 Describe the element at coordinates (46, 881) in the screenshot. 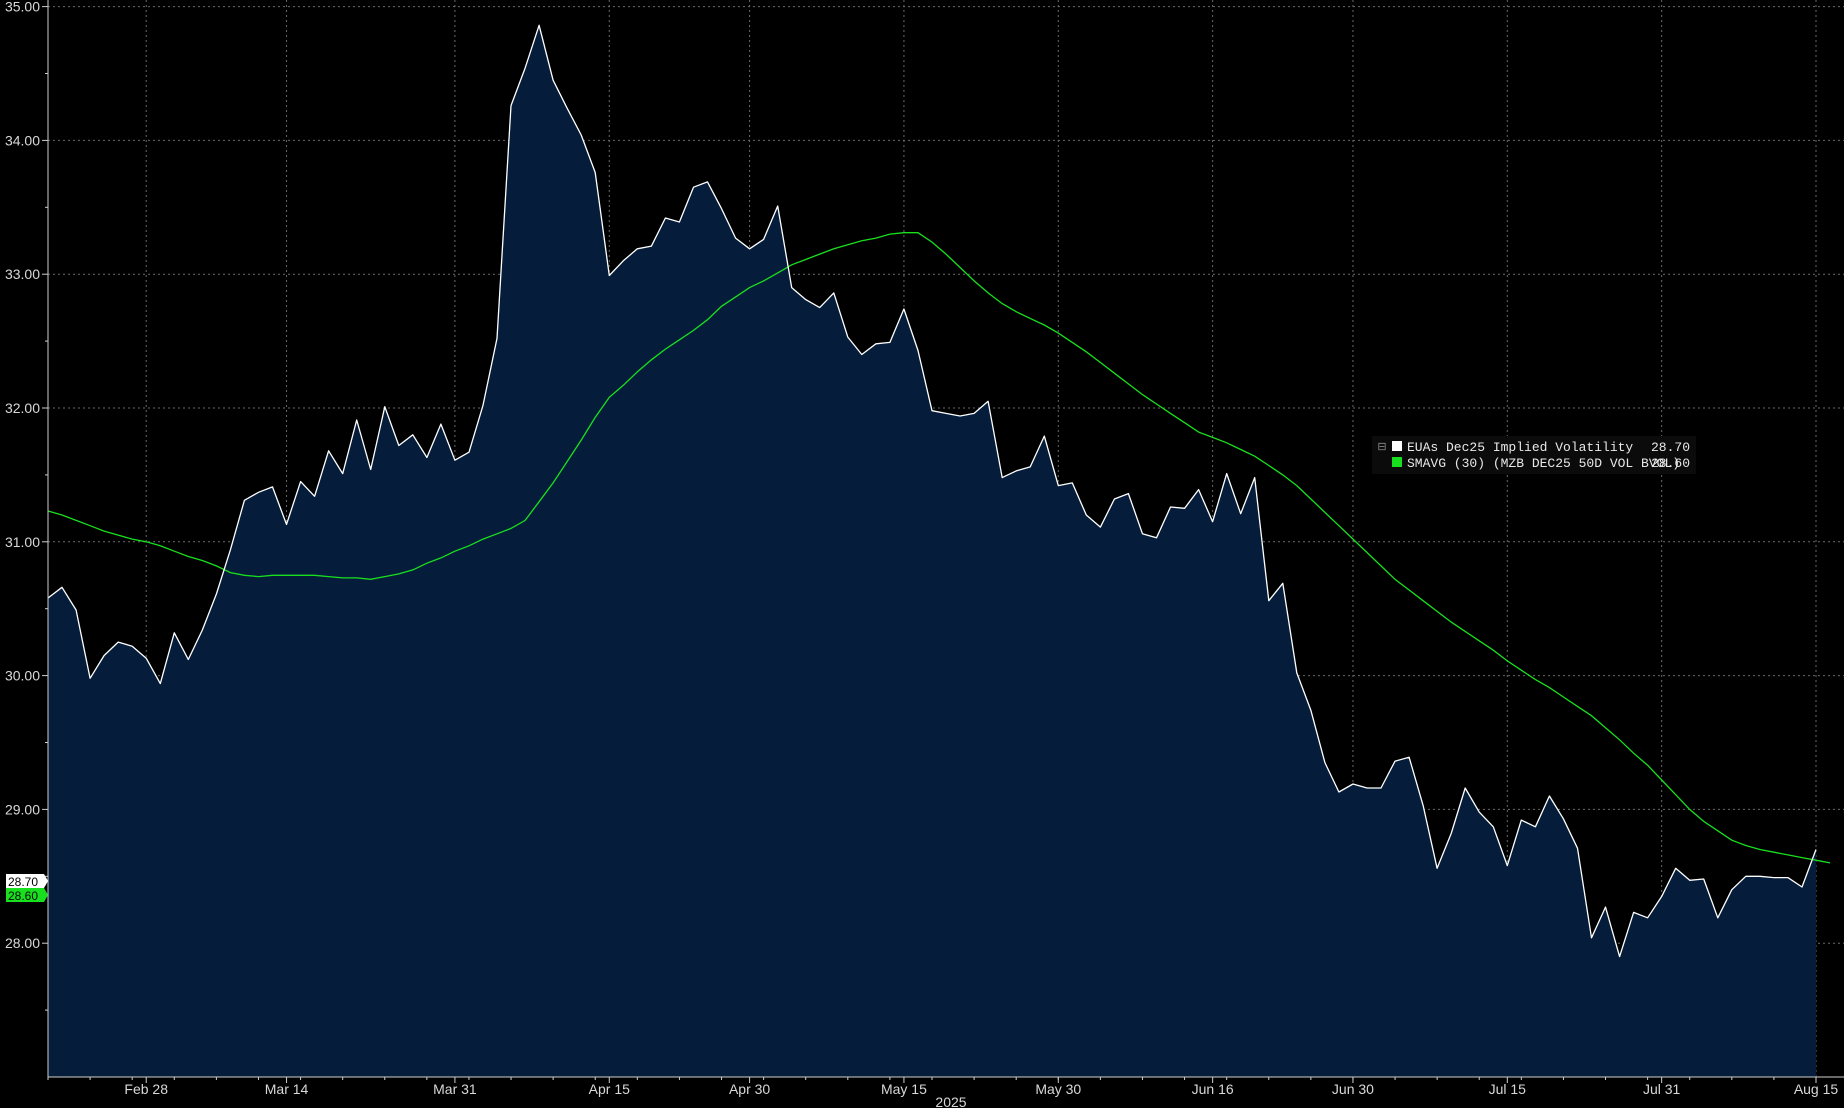

I see `last-tag-series-1-pointer` at that location.